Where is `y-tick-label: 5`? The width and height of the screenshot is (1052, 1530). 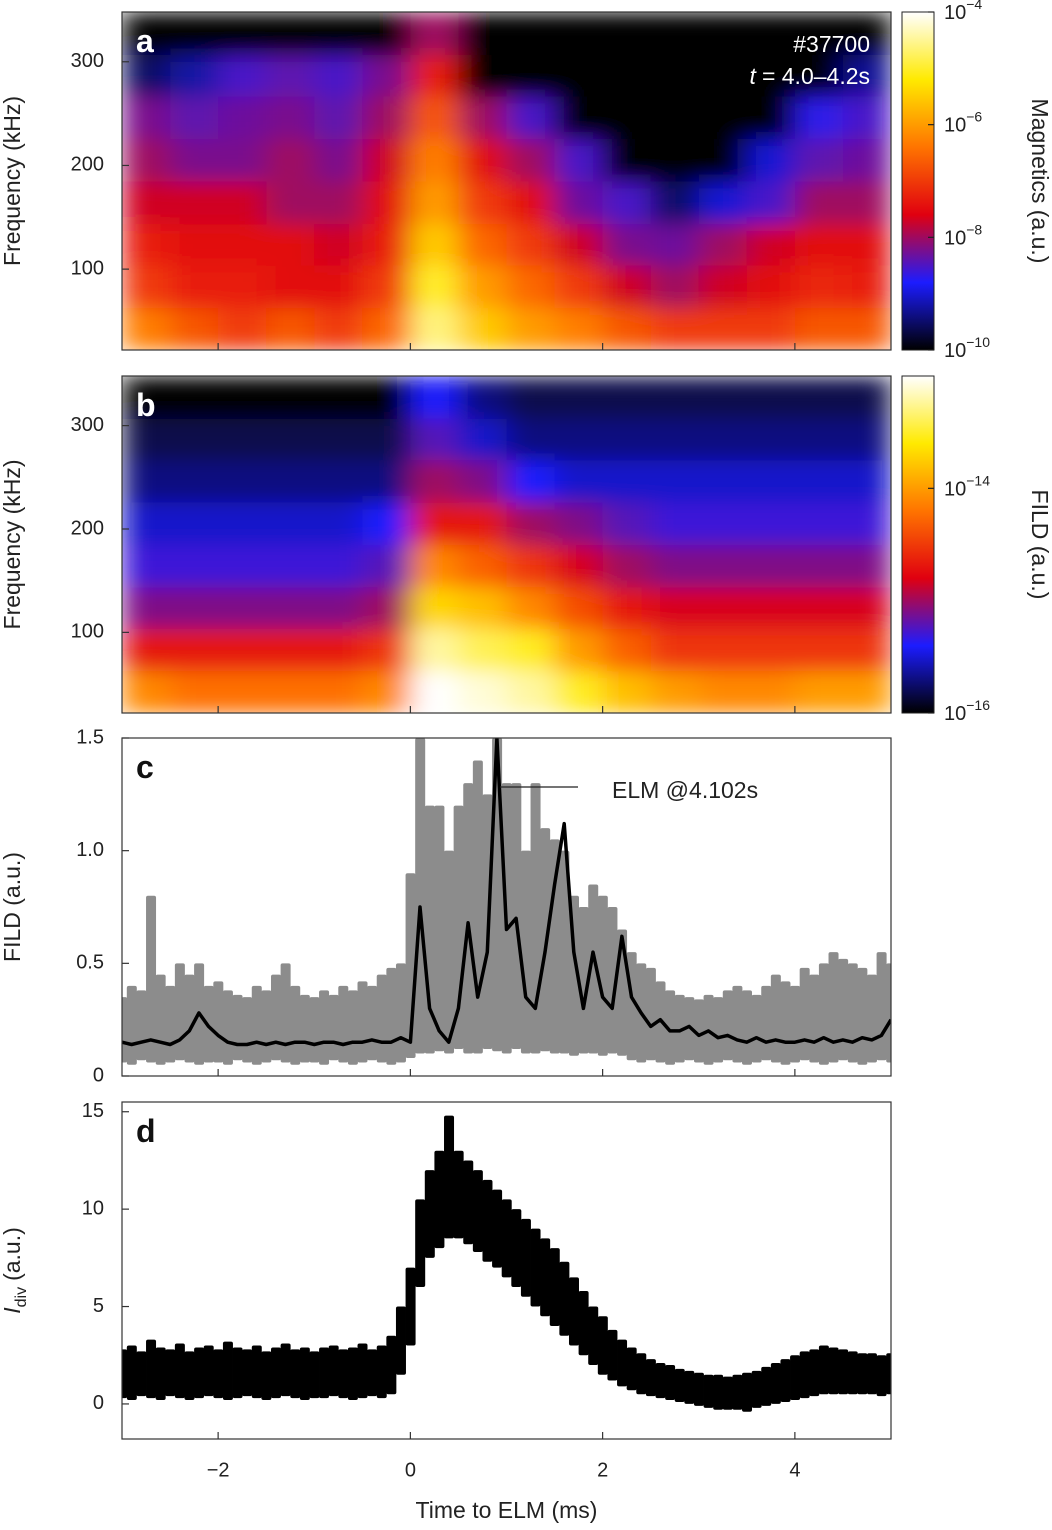
y-tick-label: 5 is located at coordinates (98, 1306).